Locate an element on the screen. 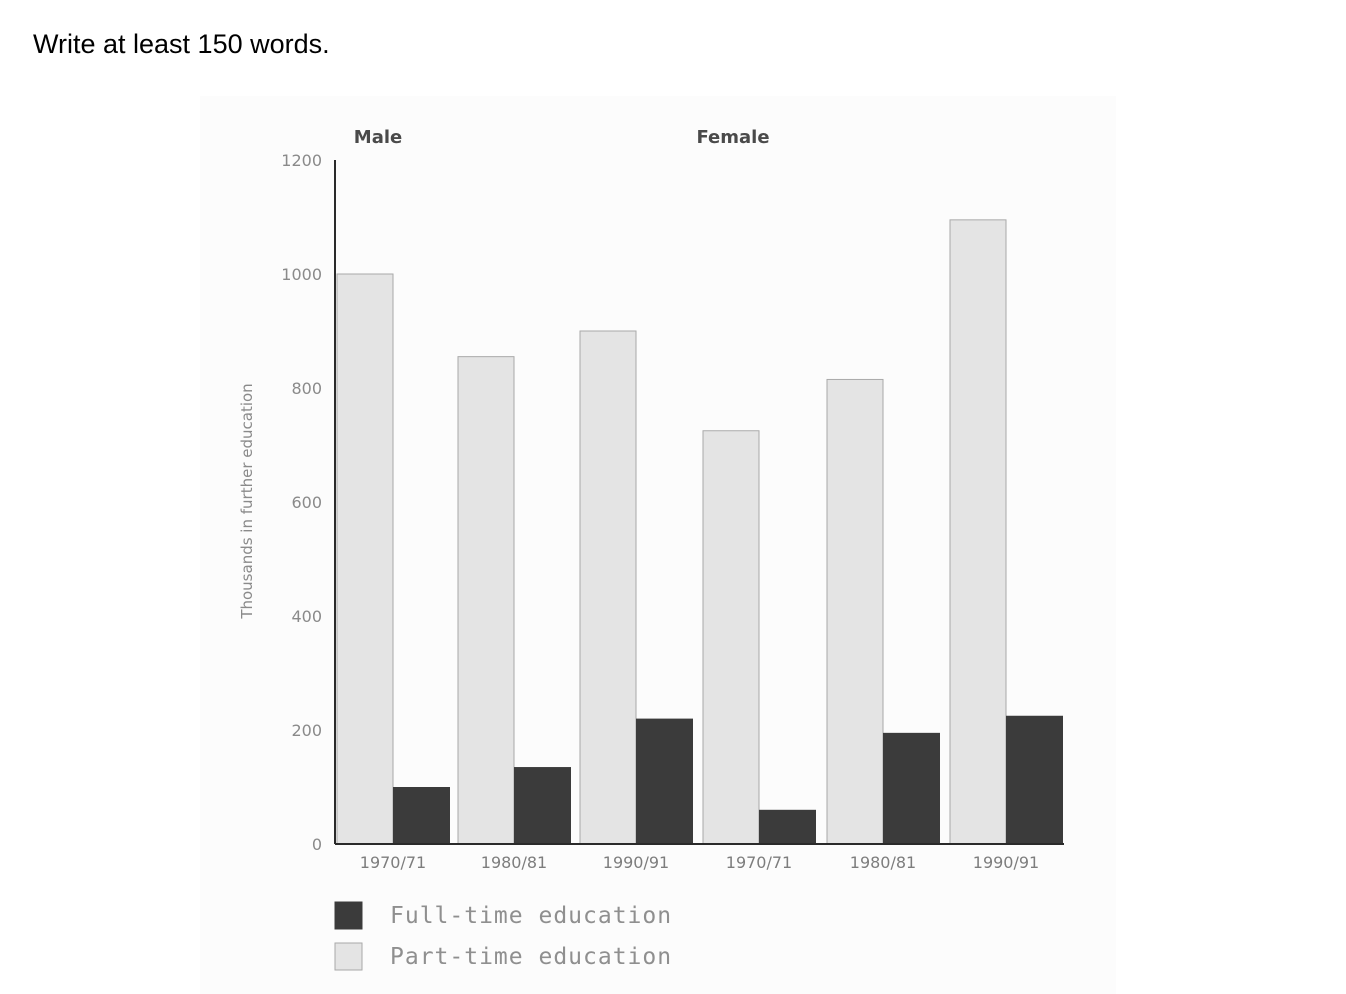 The height and width of the screenshot is (994, 1346). y-tick-label: 600 is located at coordinates (306, 502).